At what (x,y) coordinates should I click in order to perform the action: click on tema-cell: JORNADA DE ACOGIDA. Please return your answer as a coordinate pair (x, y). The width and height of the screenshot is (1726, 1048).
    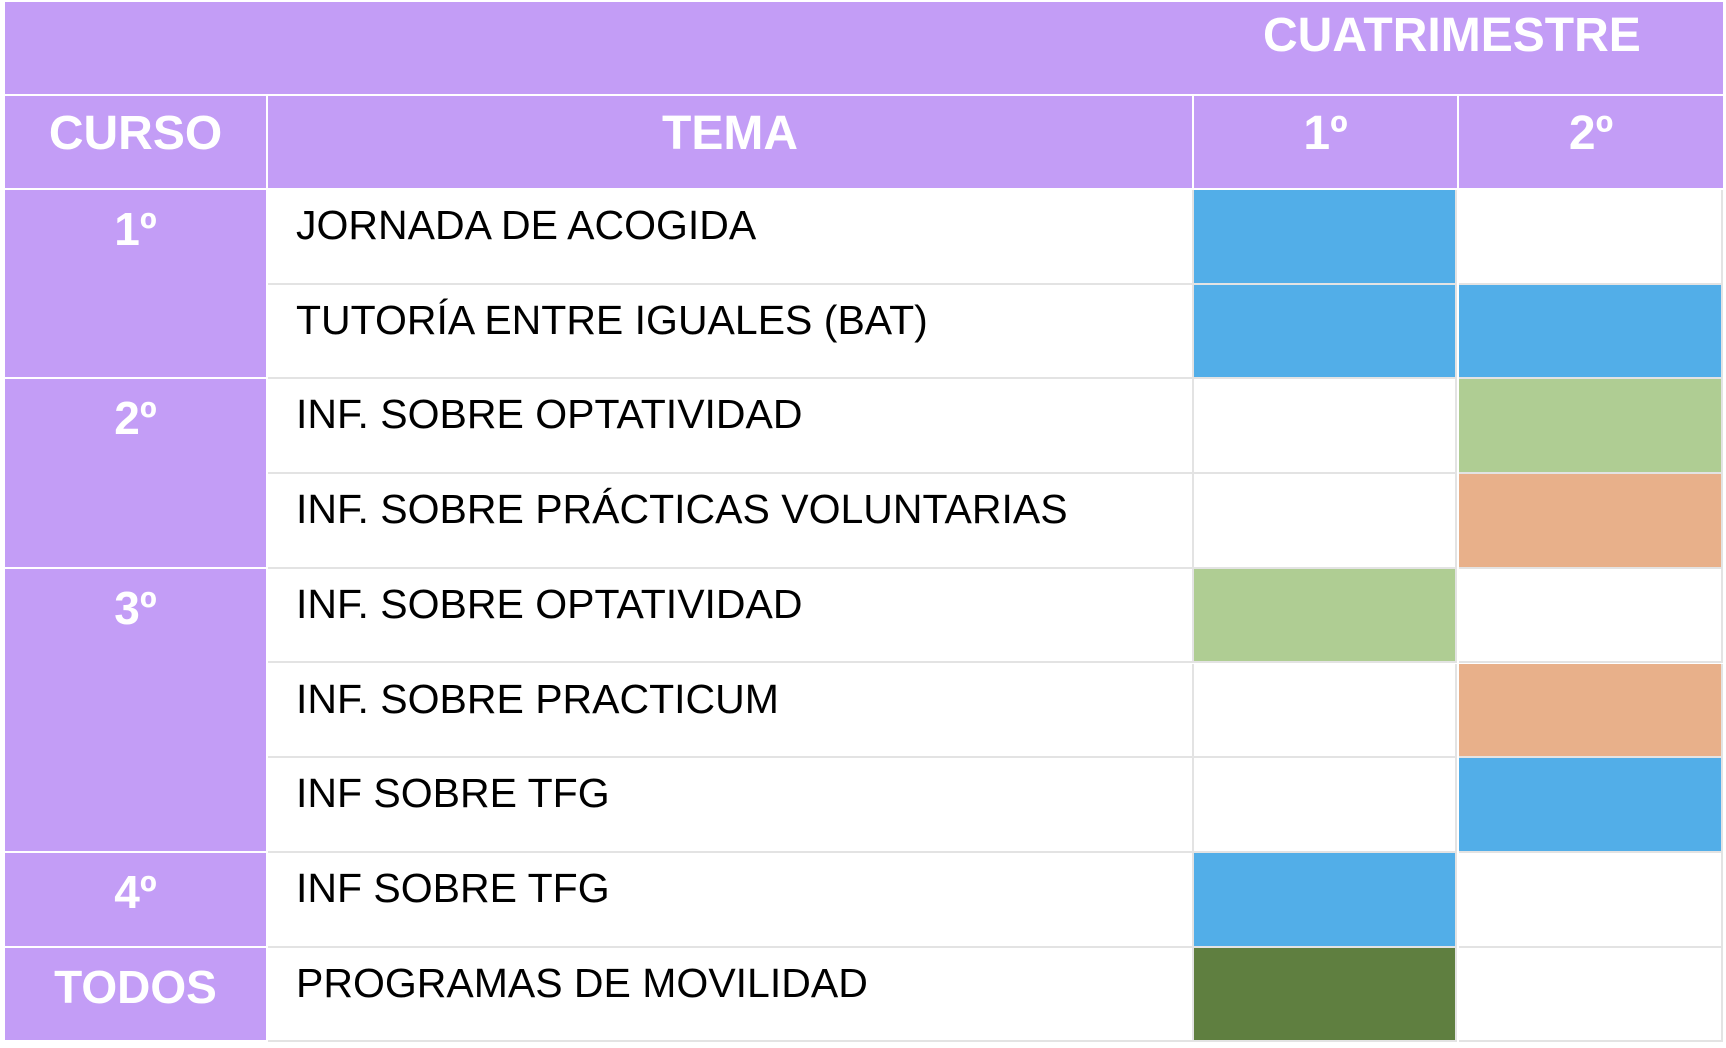
    Looking at the image, I should click on (731, 237).